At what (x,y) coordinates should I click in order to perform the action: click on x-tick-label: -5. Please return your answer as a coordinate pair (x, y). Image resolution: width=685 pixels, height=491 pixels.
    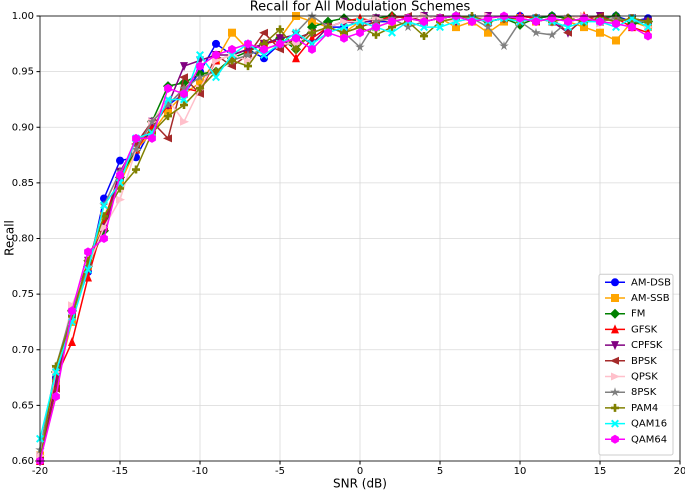
    Looking at the image, I should click on (280, 471).